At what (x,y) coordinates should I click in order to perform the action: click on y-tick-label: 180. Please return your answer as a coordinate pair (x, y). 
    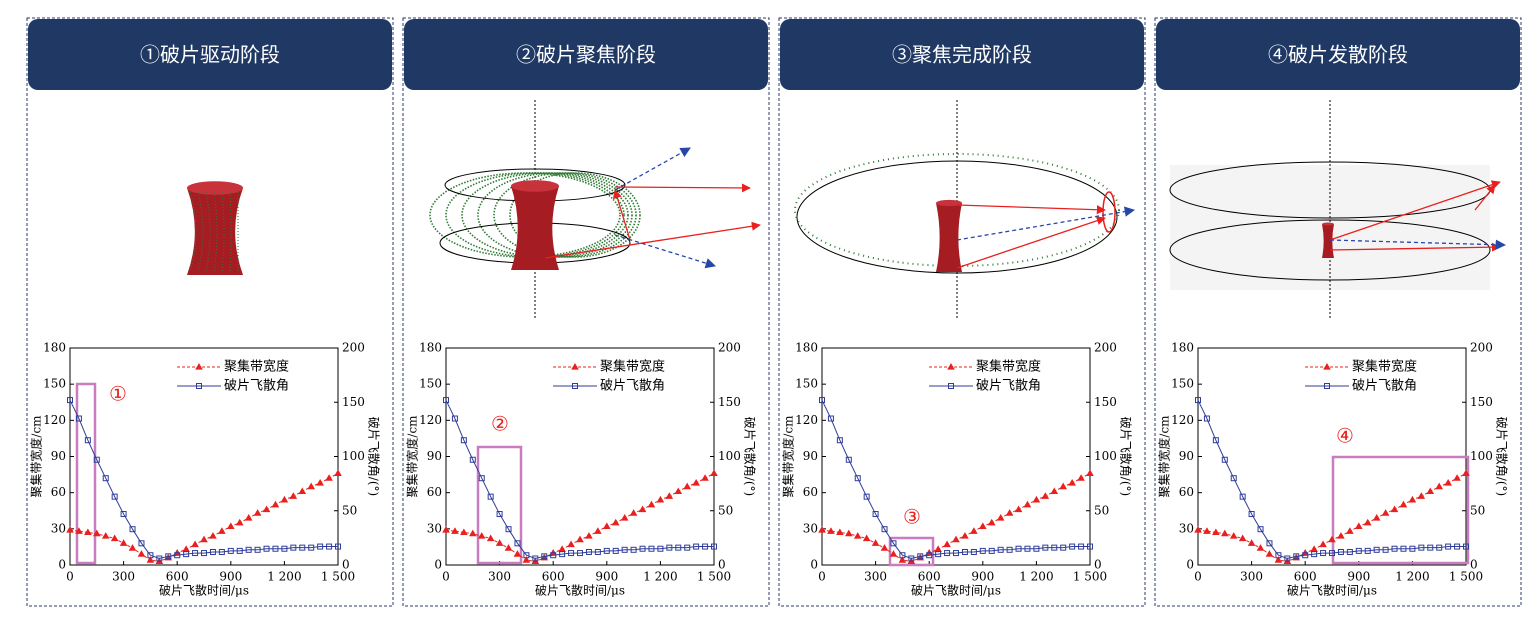
    Looking at the image, I should click on (430, 348).